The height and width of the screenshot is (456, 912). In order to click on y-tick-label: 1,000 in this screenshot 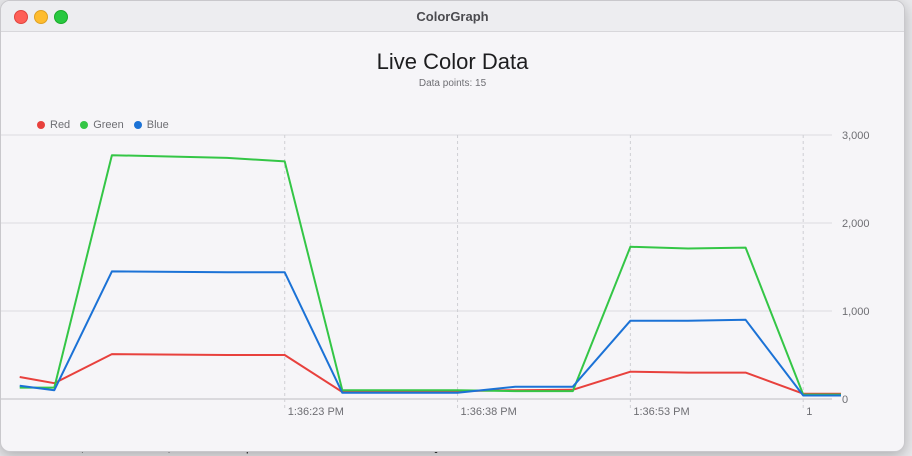, I will do `click(856, 312)`.